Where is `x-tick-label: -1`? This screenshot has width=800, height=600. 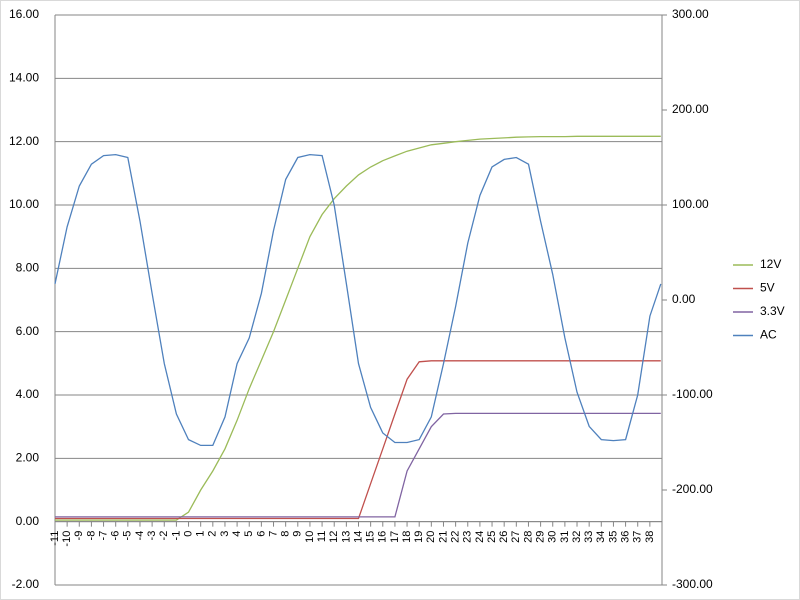
x-tick-label: -1 is located at coordinates (176, 536).